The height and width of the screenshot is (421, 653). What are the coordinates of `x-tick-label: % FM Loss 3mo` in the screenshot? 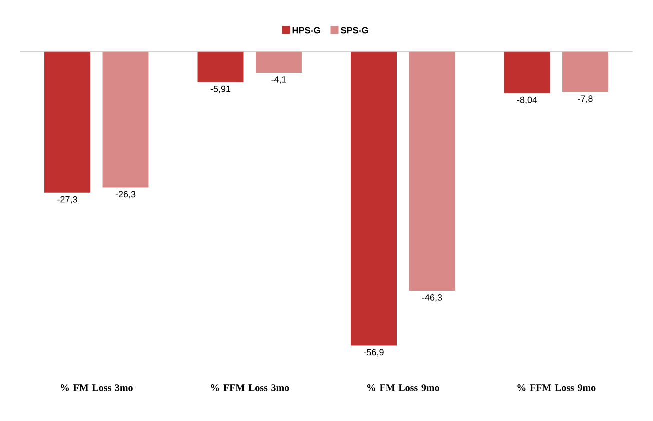 It's located at (96, 388).